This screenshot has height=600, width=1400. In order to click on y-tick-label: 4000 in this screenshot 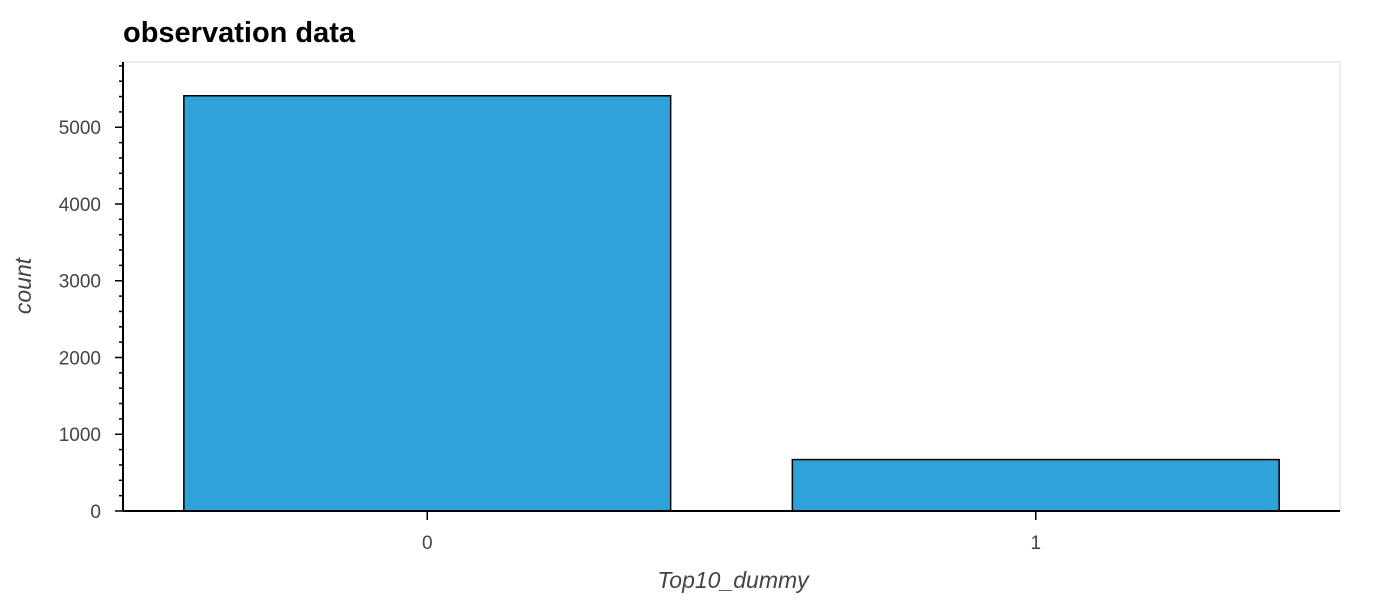, I will do `click(80, 205)`.